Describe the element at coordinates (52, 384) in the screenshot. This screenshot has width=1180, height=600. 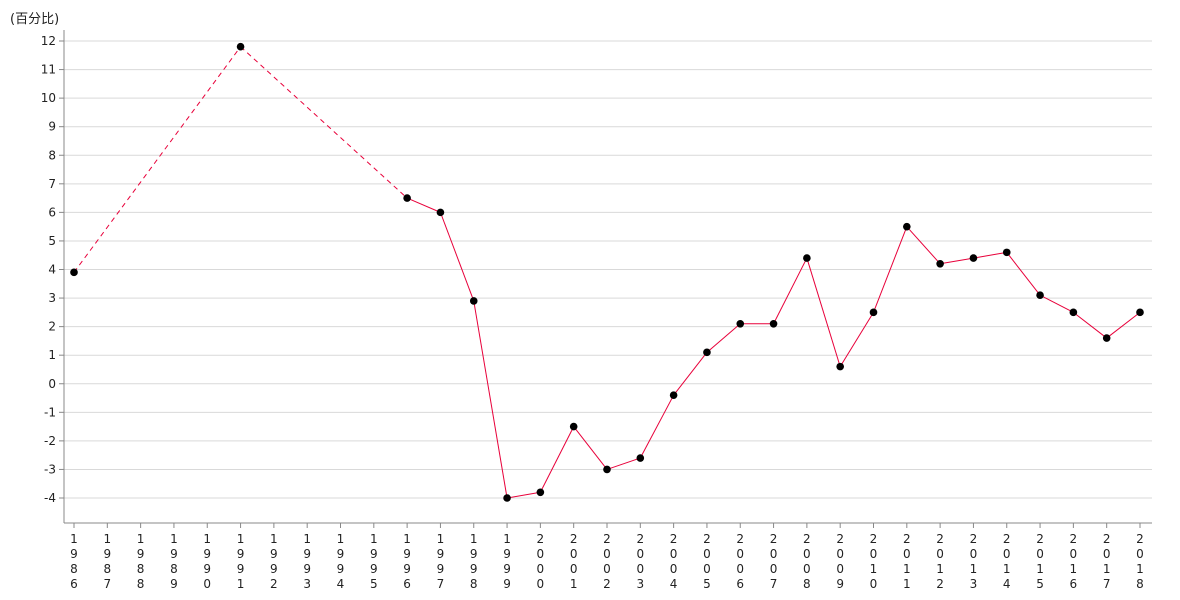
I see `y-tick-label: 0` at that location.